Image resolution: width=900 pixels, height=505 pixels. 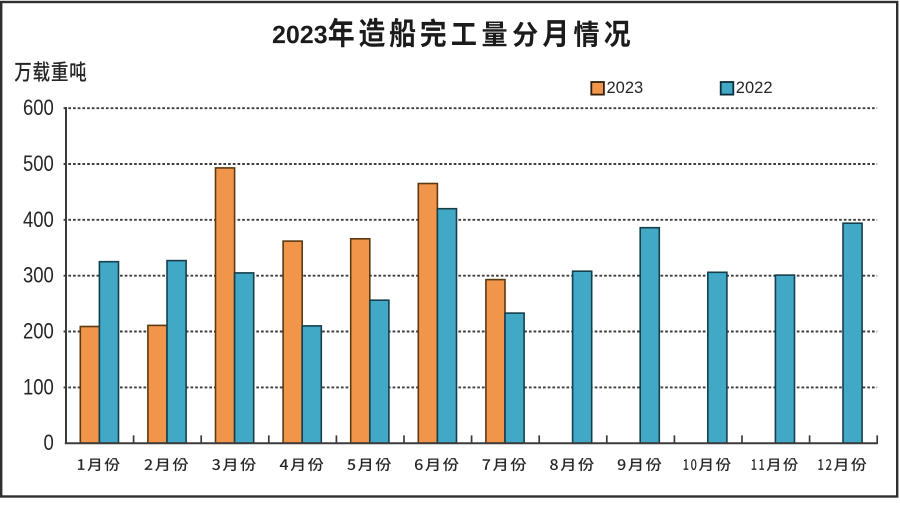 What do you see at coordinates (38, 109) in the screenshot?
I see `svg-text: 600` at bounding box center [38, 109].